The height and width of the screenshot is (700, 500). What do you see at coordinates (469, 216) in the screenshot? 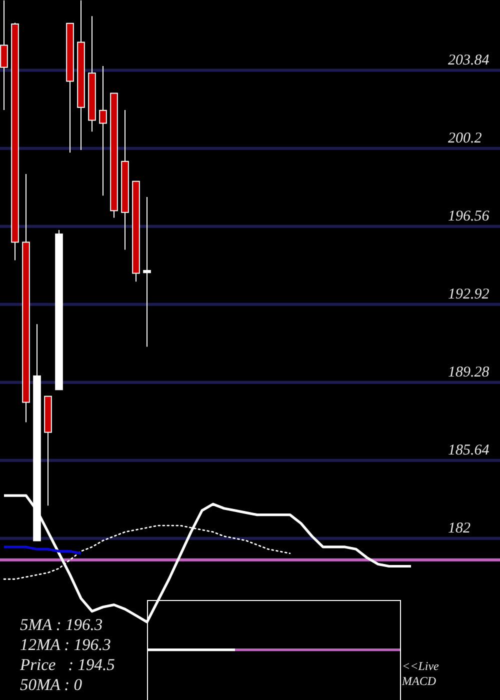
I see `y-tick-label: 196.56` at bounding box center [469, 216].